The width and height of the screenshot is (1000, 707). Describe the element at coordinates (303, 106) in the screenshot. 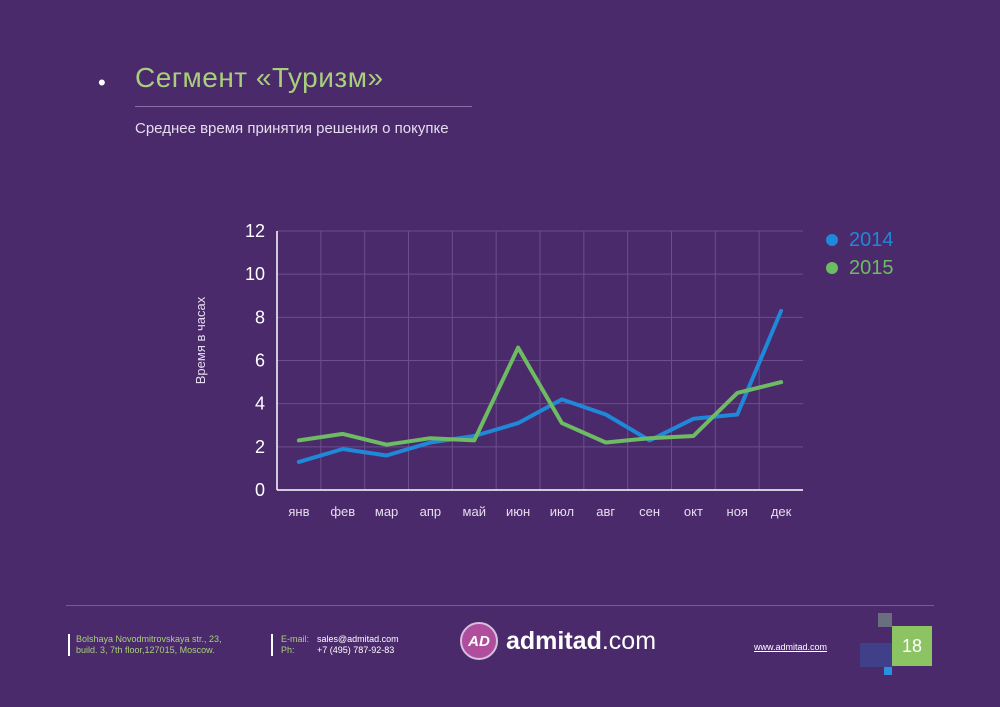

I see `title-divider` at that location.